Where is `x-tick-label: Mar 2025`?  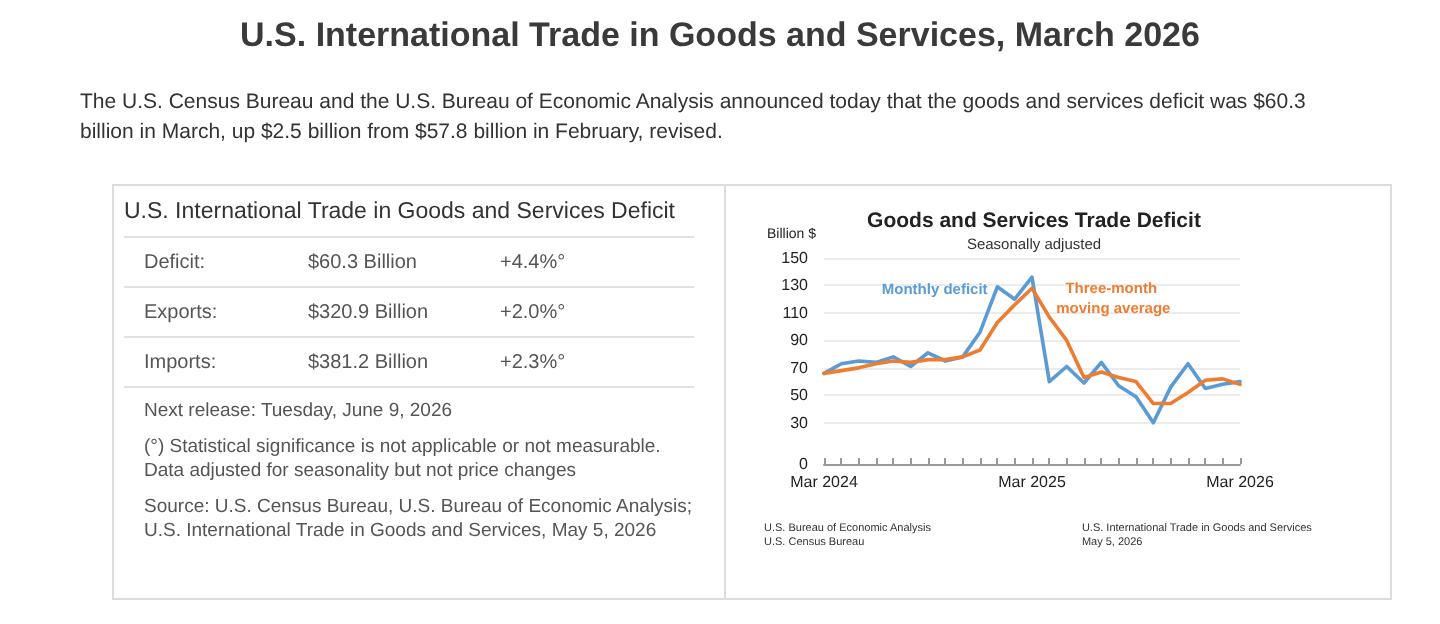
x-tick-label: Mar 2025 is located at coordinates (1032, 482).